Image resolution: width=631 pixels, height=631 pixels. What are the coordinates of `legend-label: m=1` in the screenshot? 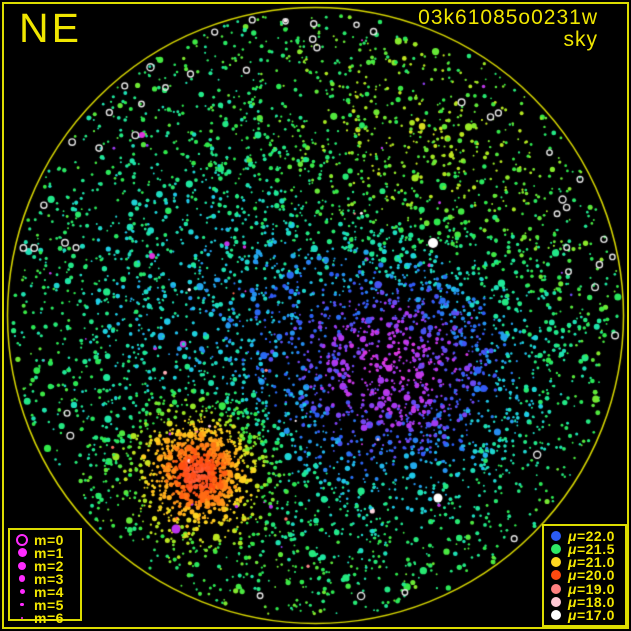 It's located at (49, 552).